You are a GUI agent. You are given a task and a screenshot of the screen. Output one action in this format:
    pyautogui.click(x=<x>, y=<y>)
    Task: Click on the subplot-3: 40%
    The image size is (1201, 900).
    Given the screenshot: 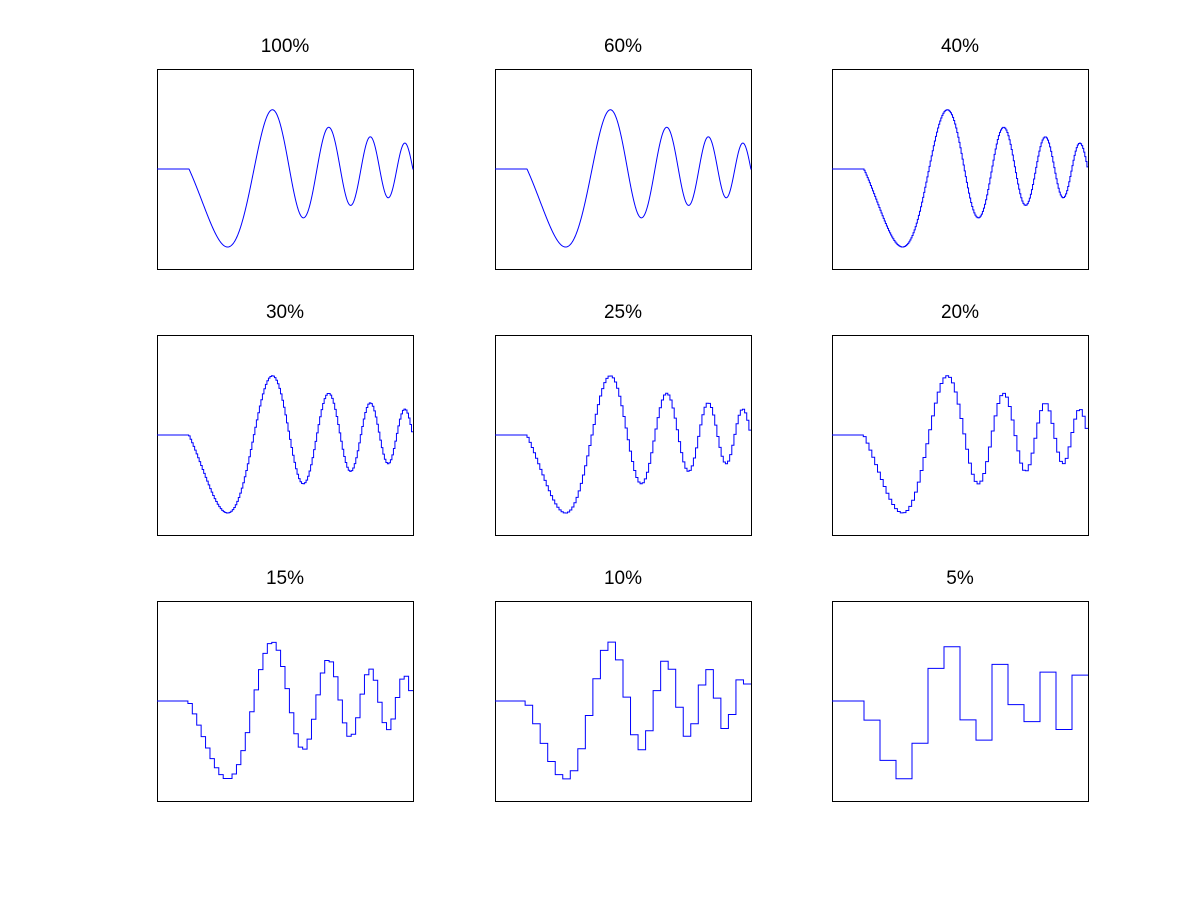 What is the action you would take?
    pyautogui.click(x=960, y=153)
    